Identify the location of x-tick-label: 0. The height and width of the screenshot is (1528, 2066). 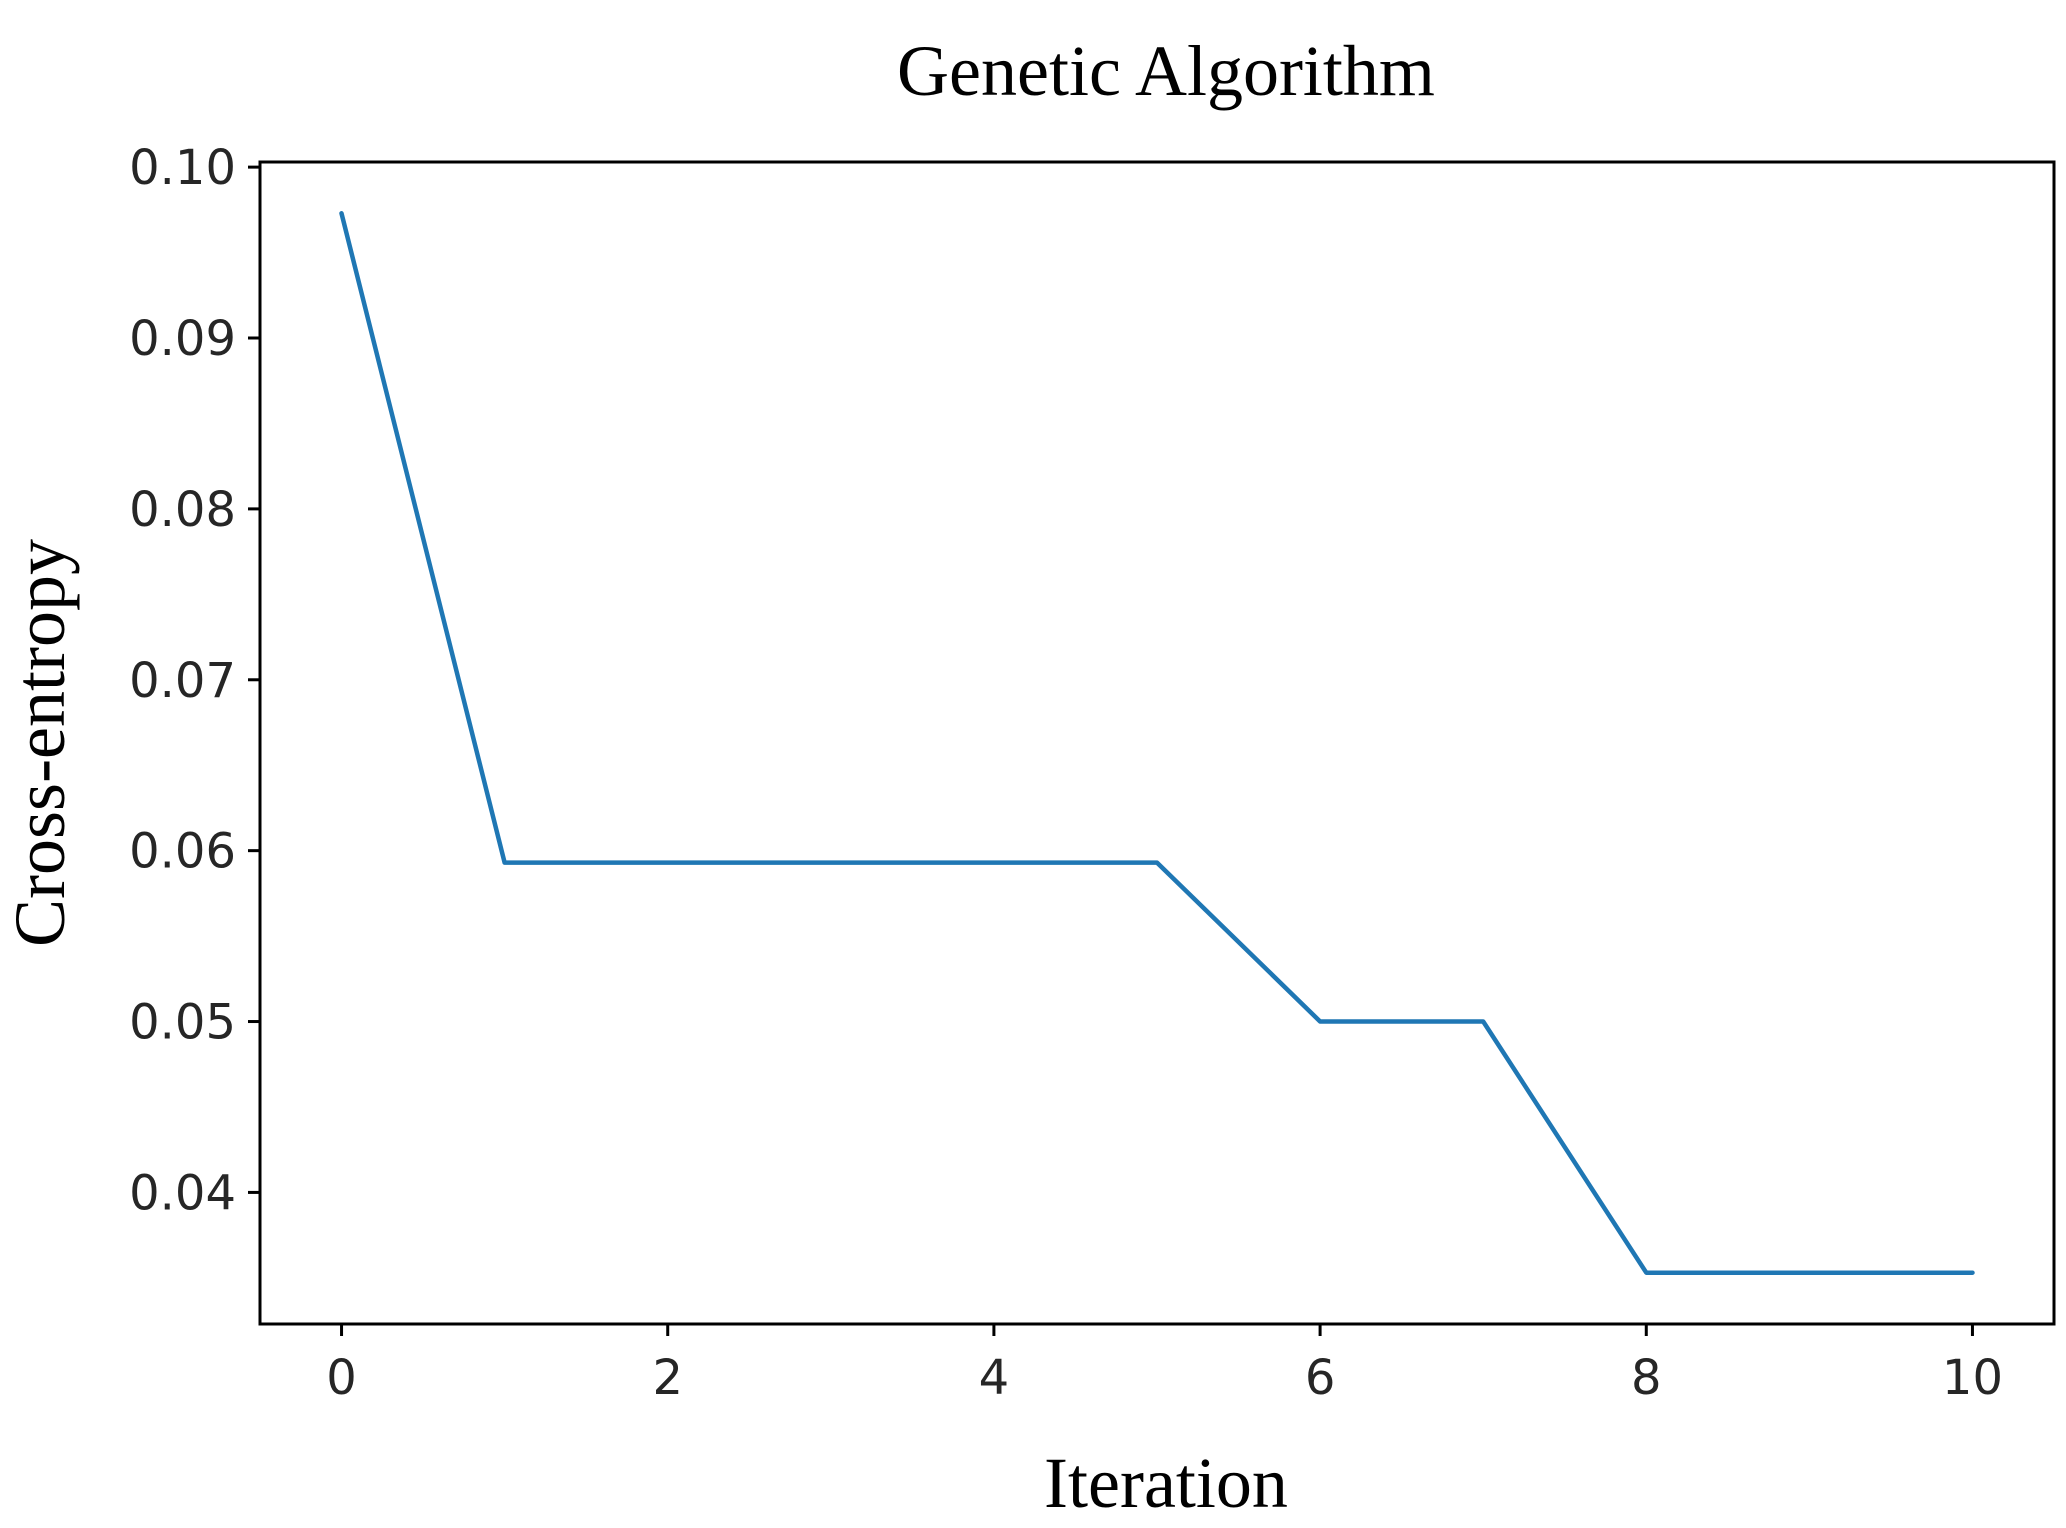
(341, 1378).